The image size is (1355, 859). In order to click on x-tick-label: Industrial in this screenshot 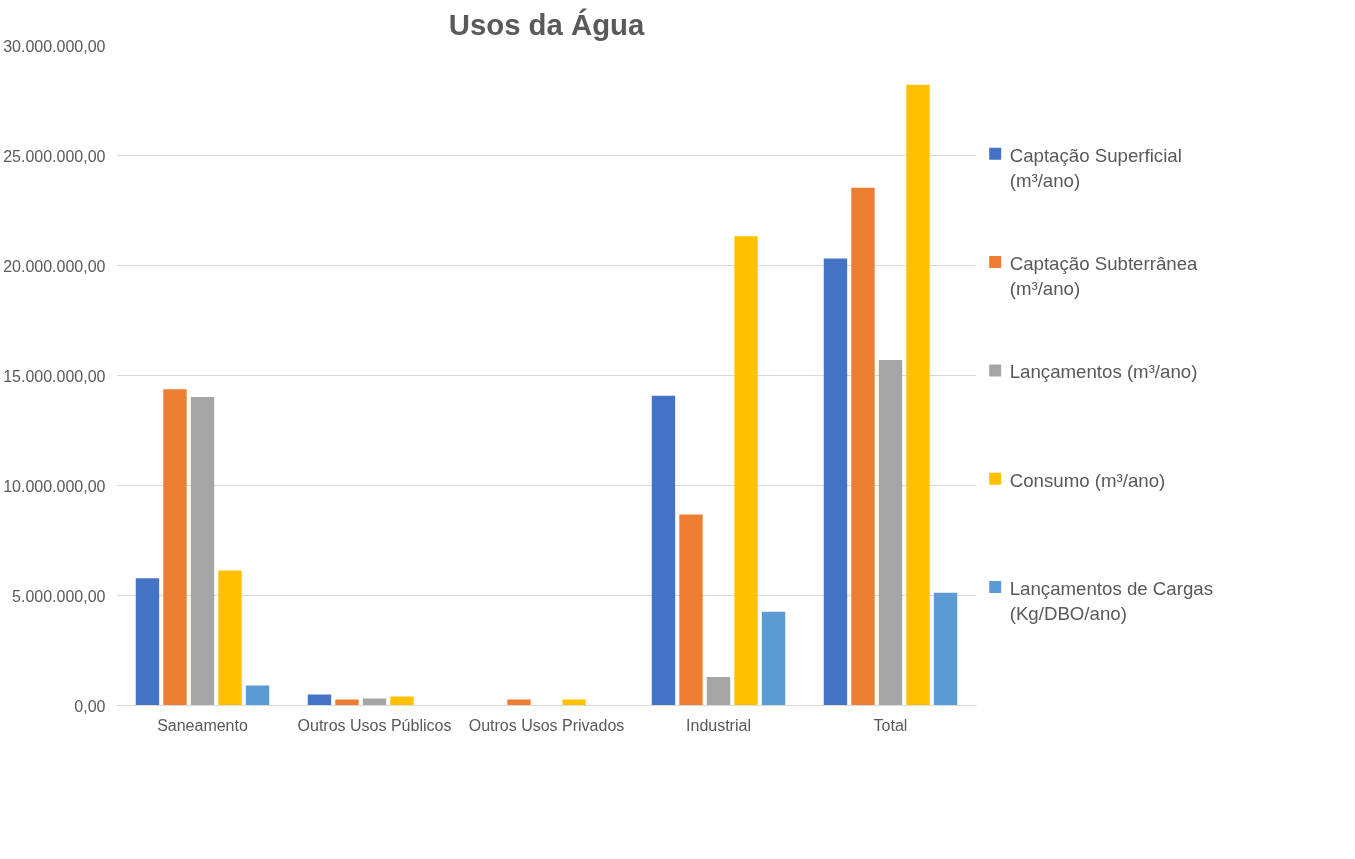, I will do `click(718, 725)`.